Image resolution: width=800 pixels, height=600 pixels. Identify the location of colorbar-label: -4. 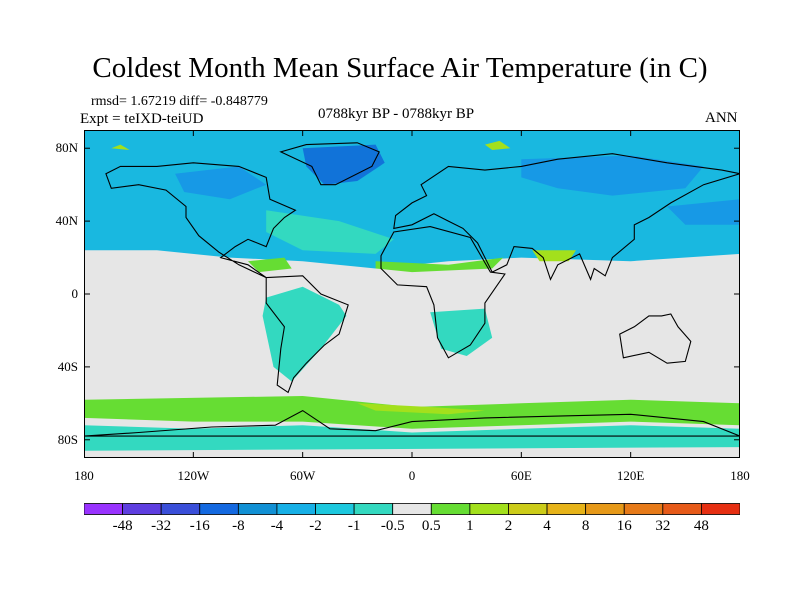
(277, 526).